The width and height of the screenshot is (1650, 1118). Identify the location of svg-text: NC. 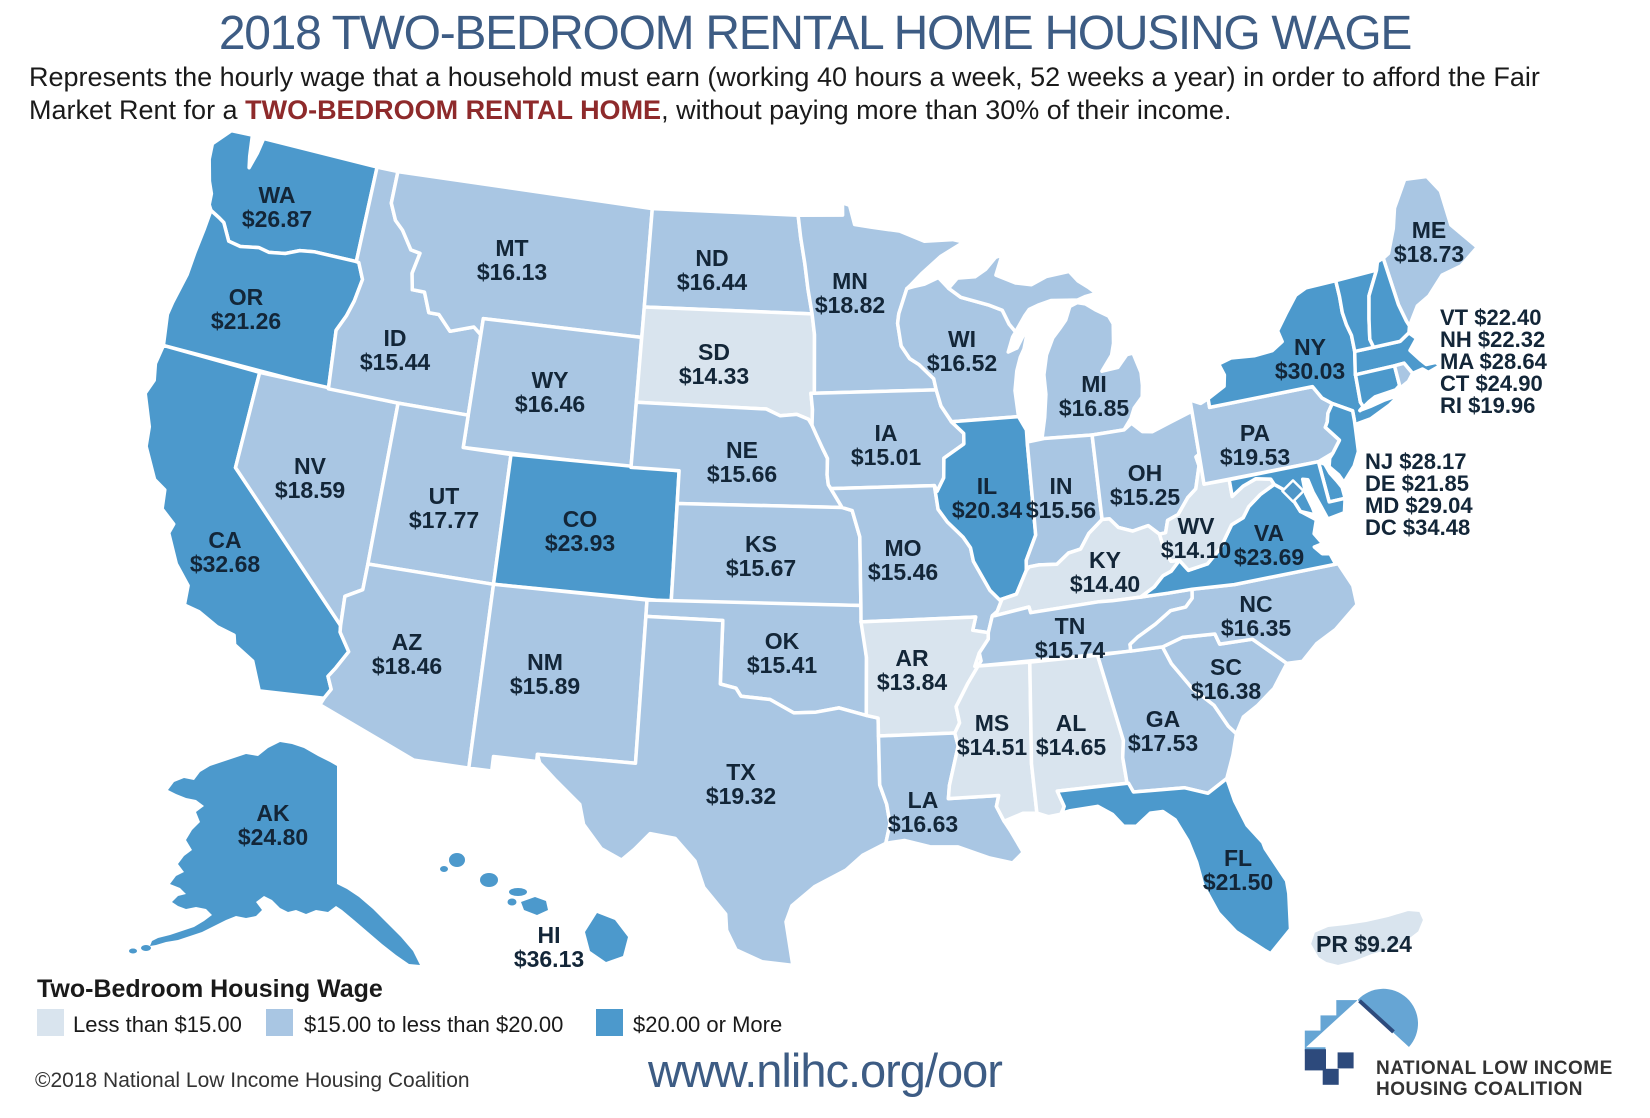
(1255, 604).